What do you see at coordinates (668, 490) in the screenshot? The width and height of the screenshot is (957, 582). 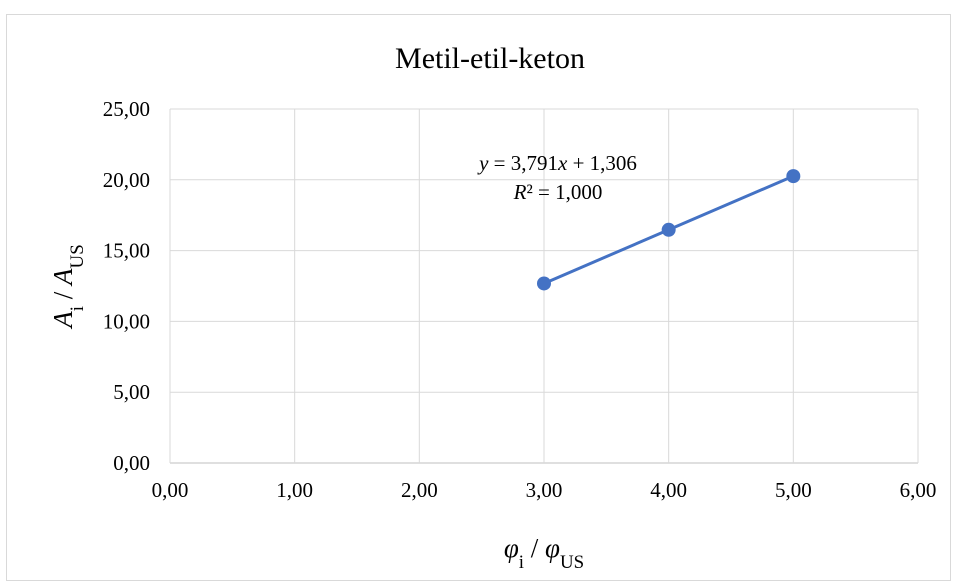 I see `x-tick-label: 4,00` at bounding box center [668, 490].